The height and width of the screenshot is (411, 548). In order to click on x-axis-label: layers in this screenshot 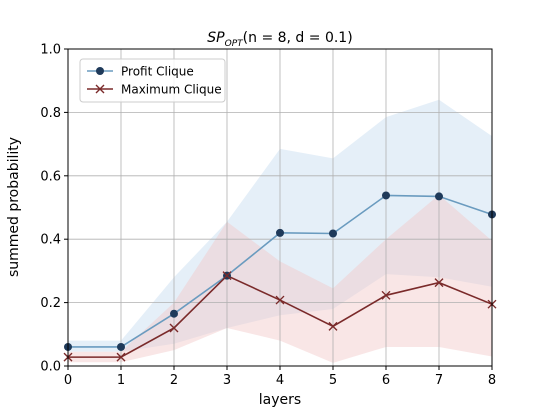, I will do `click(280, 400)`.